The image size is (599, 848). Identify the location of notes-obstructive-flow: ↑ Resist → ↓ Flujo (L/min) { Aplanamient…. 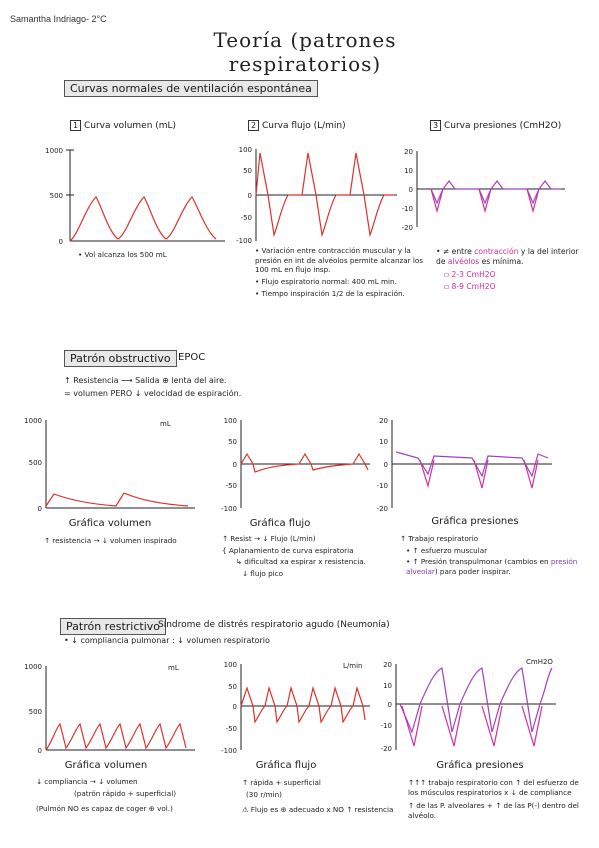
(307, 557).